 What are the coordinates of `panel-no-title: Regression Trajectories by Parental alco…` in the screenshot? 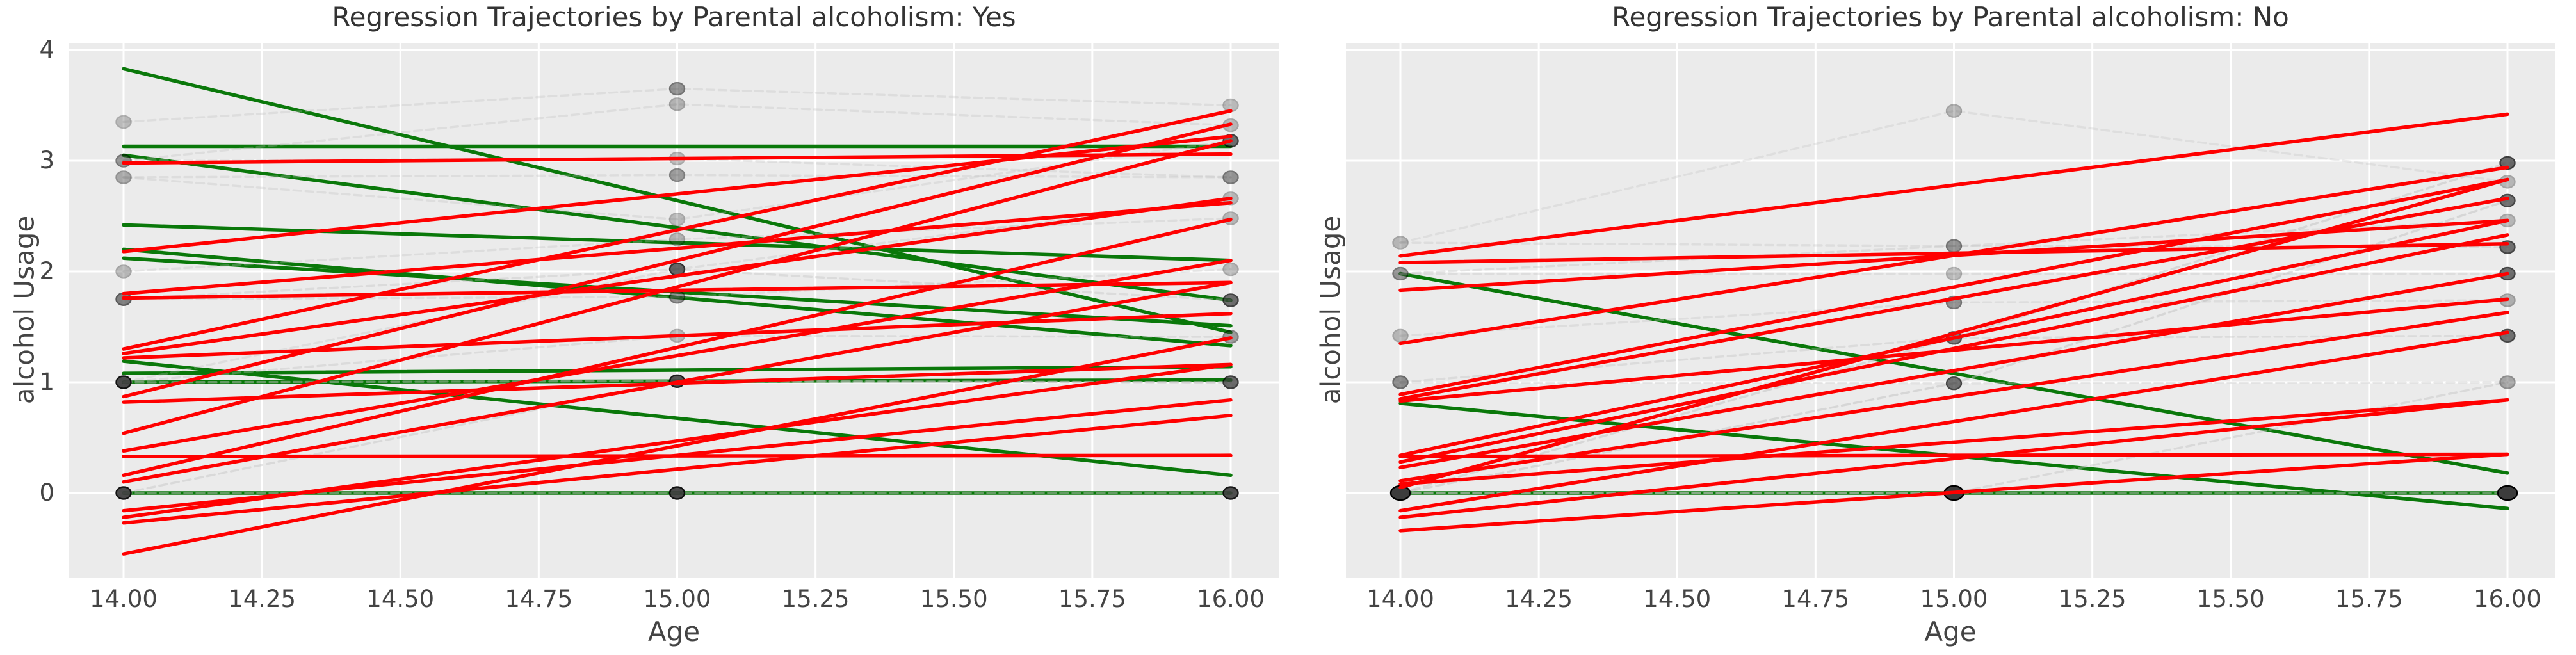 It's located at (1950, 17).